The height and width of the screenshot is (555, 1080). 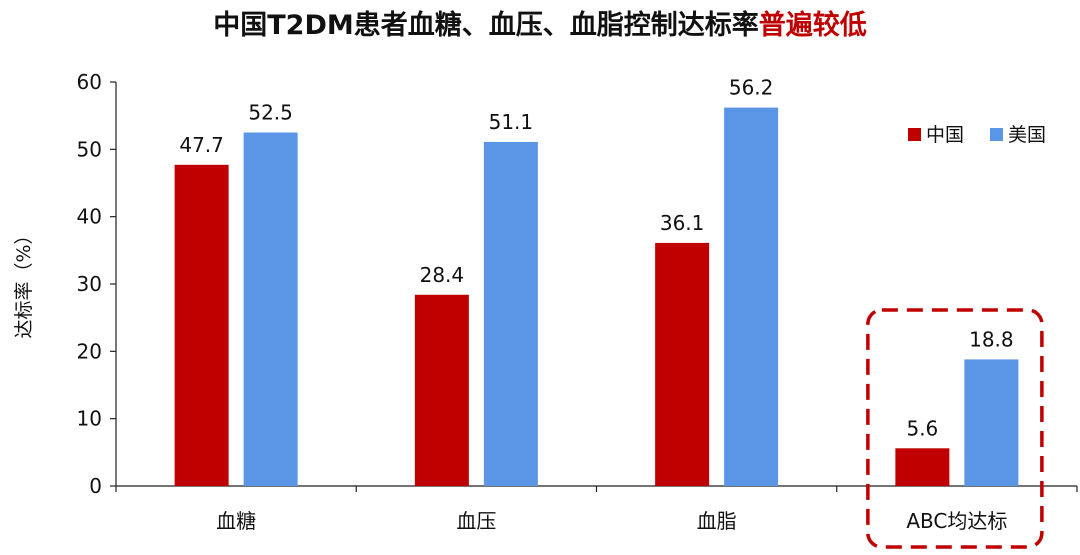 I want to click on chart-title: 中国T2DM患者血糖、血压、血脂控制达标率普遍较低, so click(x=540, y=26).